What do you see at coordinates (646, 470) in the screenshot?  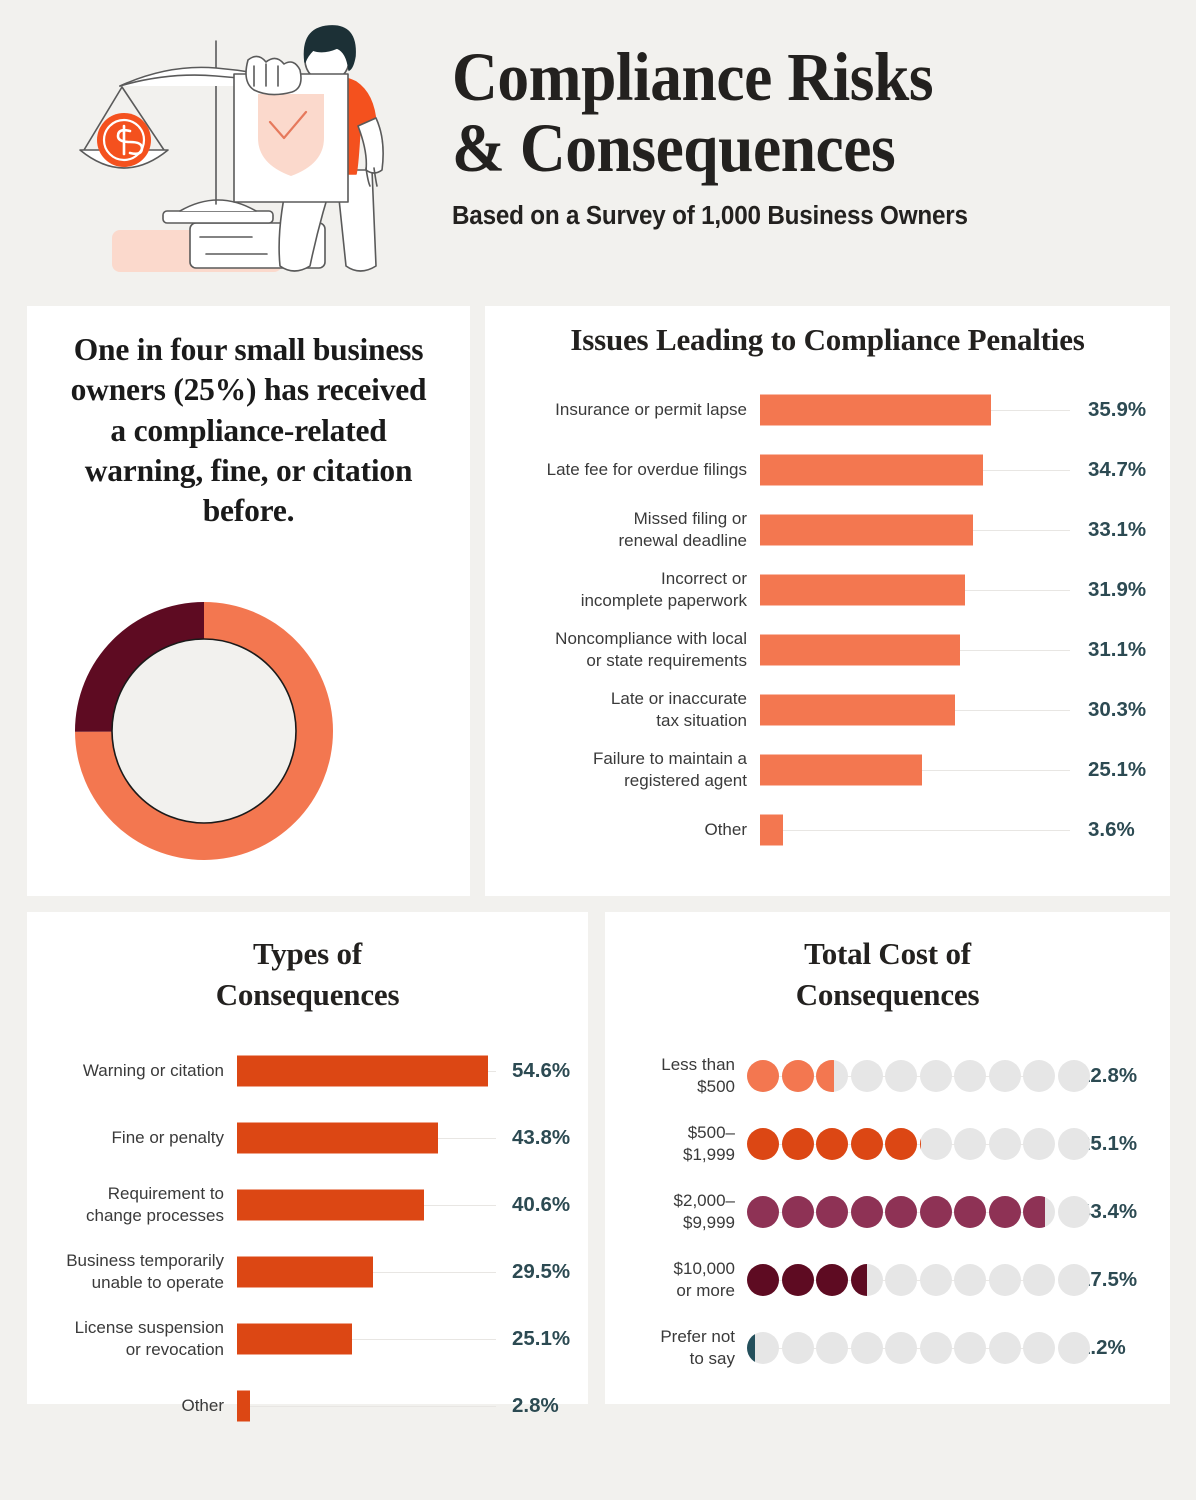 I see `bar-category-label: Late fee for overdue filings` at bounding box center [646, 470].